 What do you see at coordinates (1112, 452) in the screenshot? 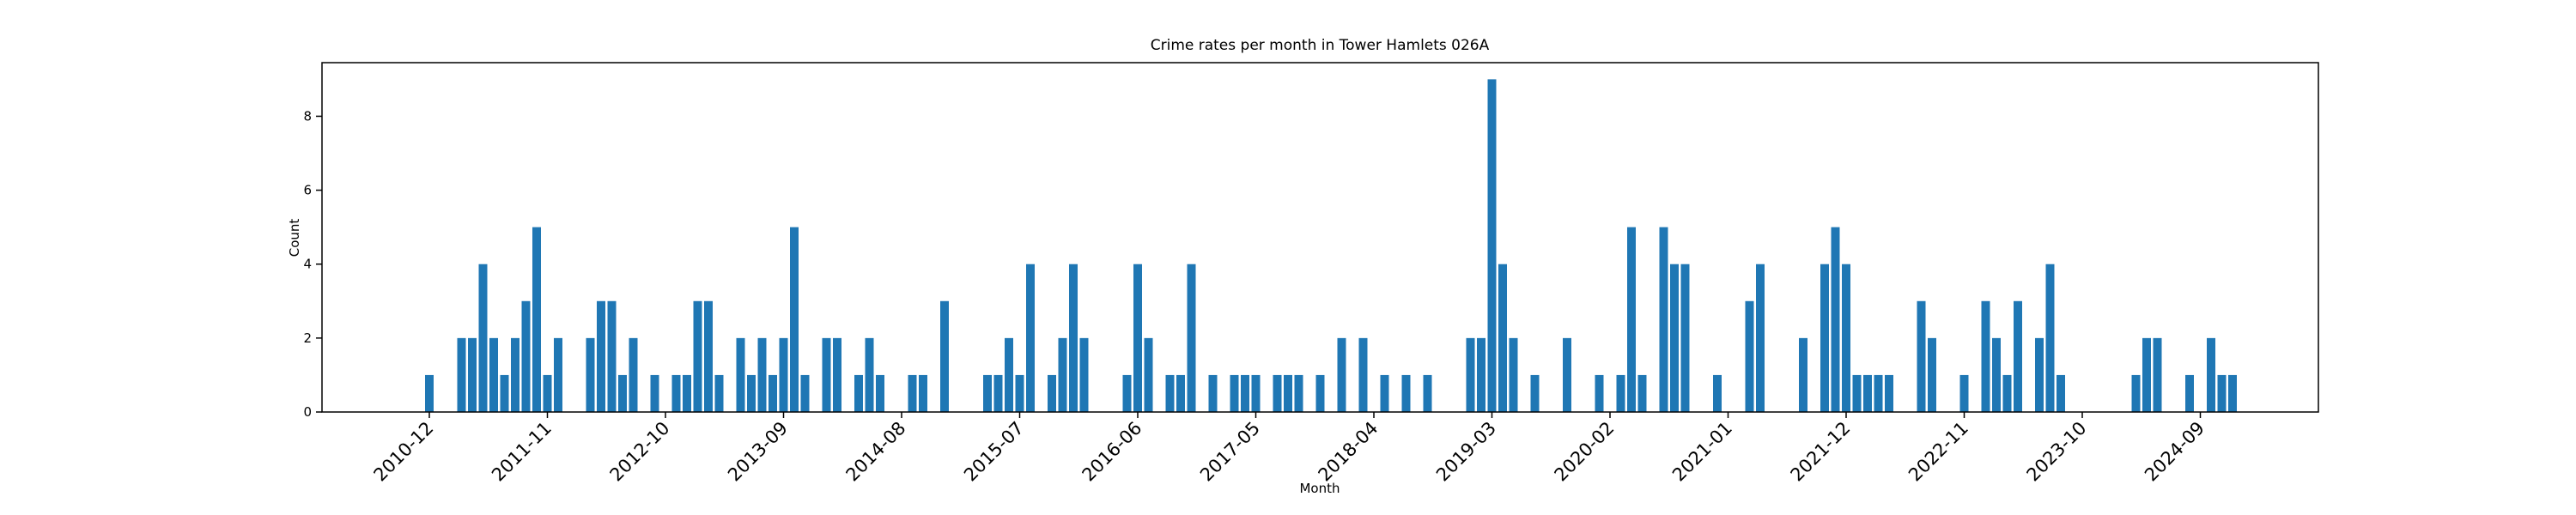
I see `x-tick-label: 2016-06` at bounding box center [1112, 452].